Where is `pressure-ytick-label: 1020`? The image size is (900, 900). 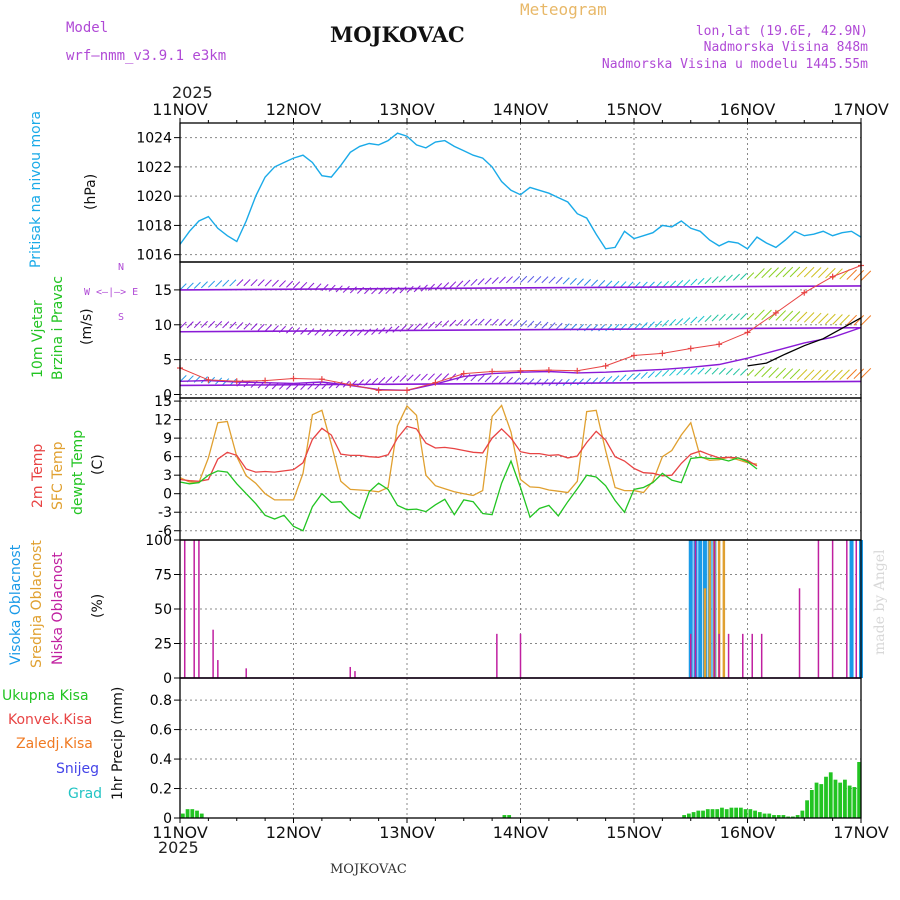
pressure-ytick-label: 1020 is located at coordinates (154, 197).